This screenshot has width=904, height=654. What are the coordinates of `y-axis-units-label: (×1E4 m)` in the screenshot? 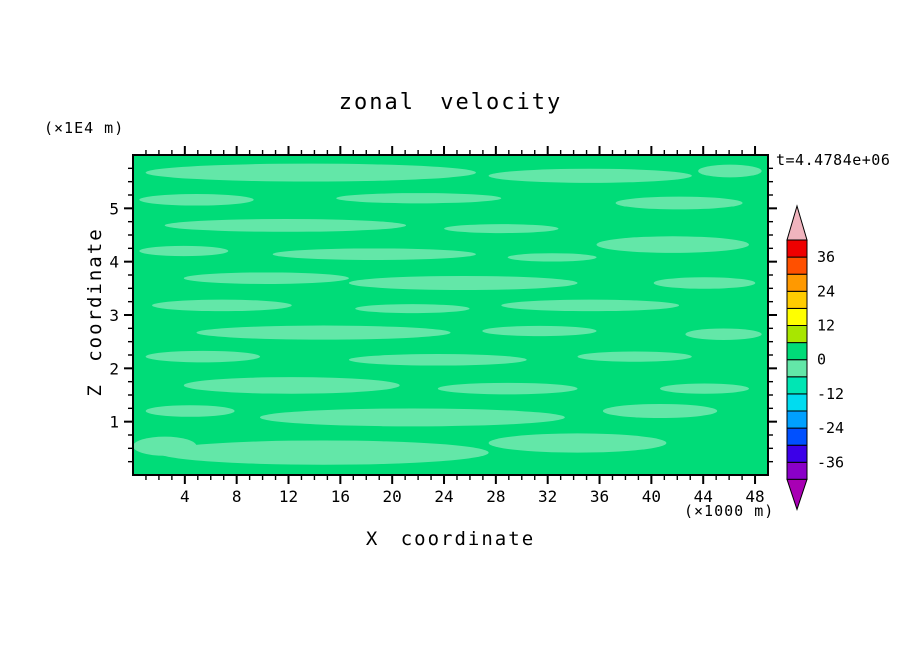 It's located at (84, 128).